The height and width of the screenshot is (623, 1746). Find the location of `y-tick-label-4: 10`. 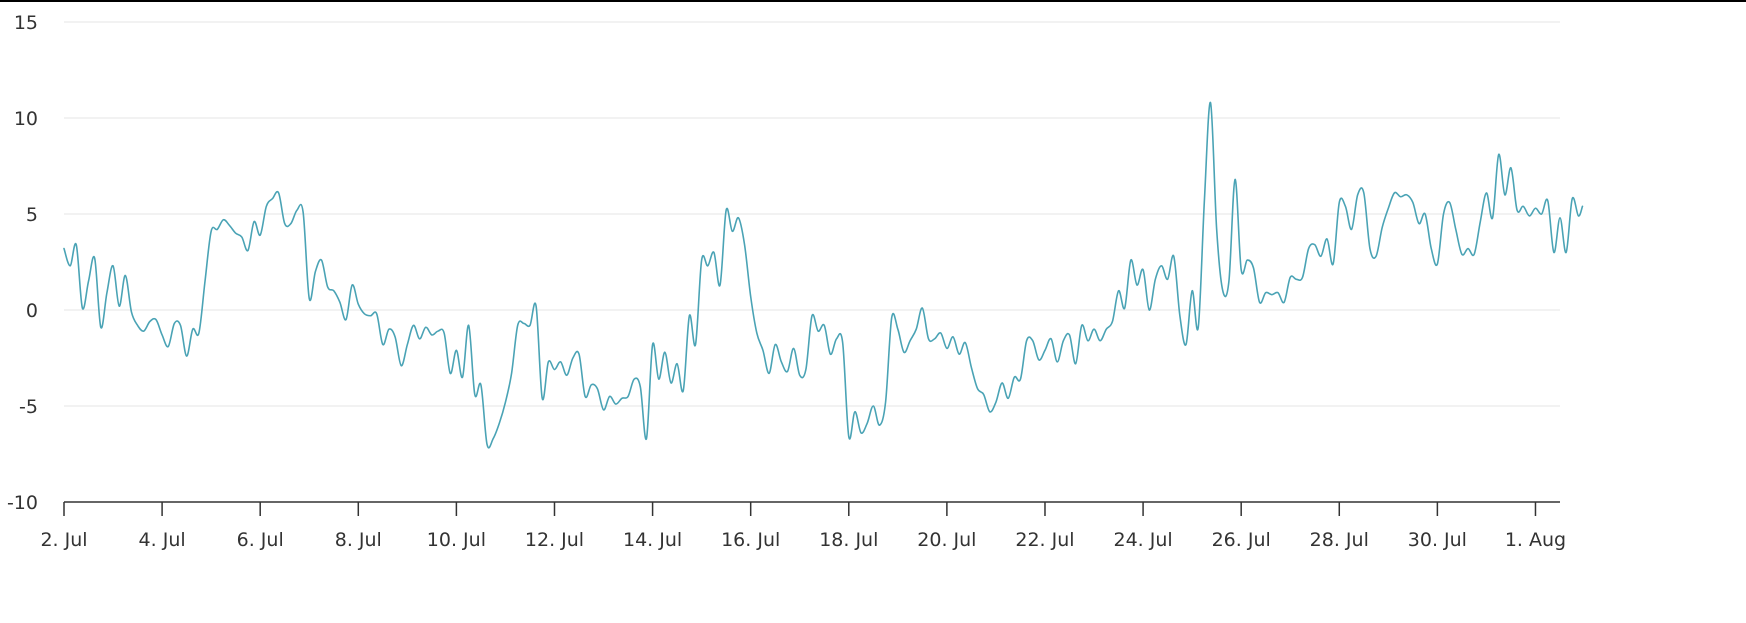

y-tick-label-4: 10 is located at coordinates (26, 119).